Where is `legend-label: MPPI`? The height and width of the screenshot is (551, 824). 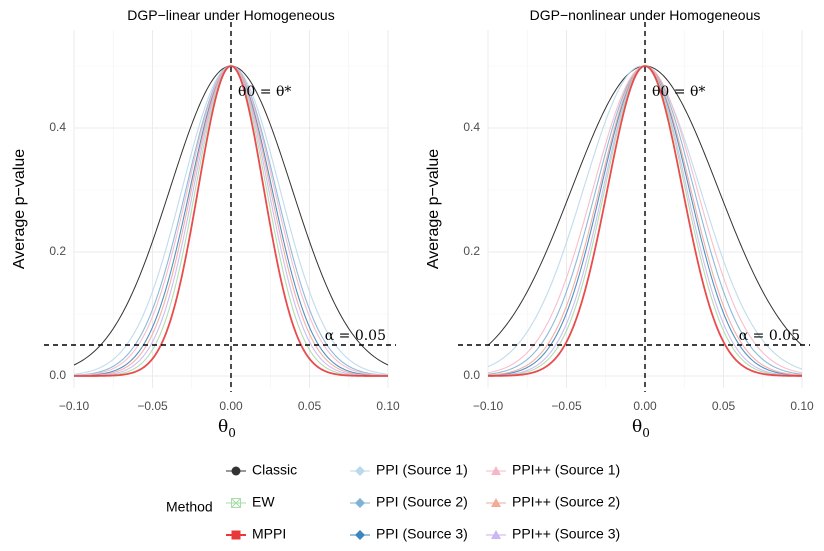 legend-label: MPPI is located at coordinates (269, 534).